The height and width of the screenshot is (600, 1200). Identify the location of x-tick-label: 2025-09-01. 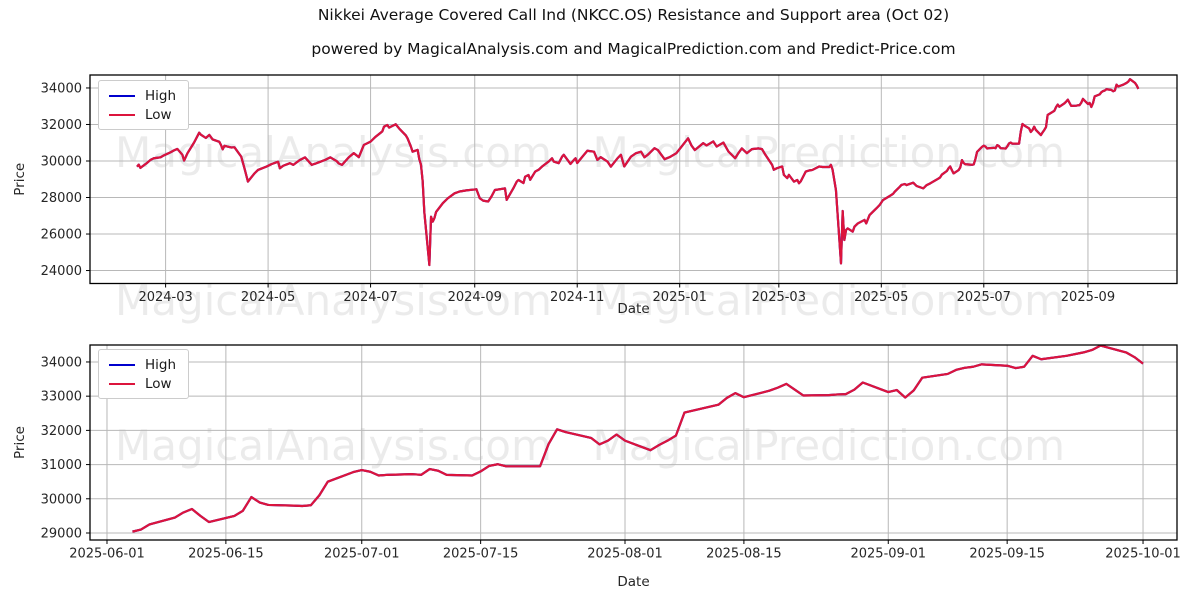
(888, 554).